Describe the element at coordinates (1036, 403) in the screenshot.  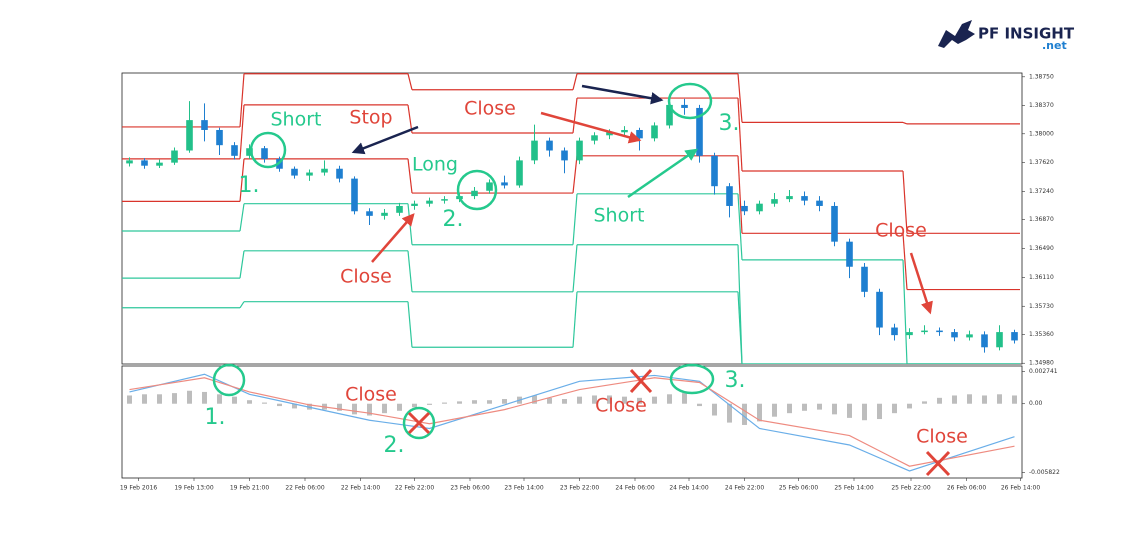
I see `y-tick-label: 0.00` at that location.